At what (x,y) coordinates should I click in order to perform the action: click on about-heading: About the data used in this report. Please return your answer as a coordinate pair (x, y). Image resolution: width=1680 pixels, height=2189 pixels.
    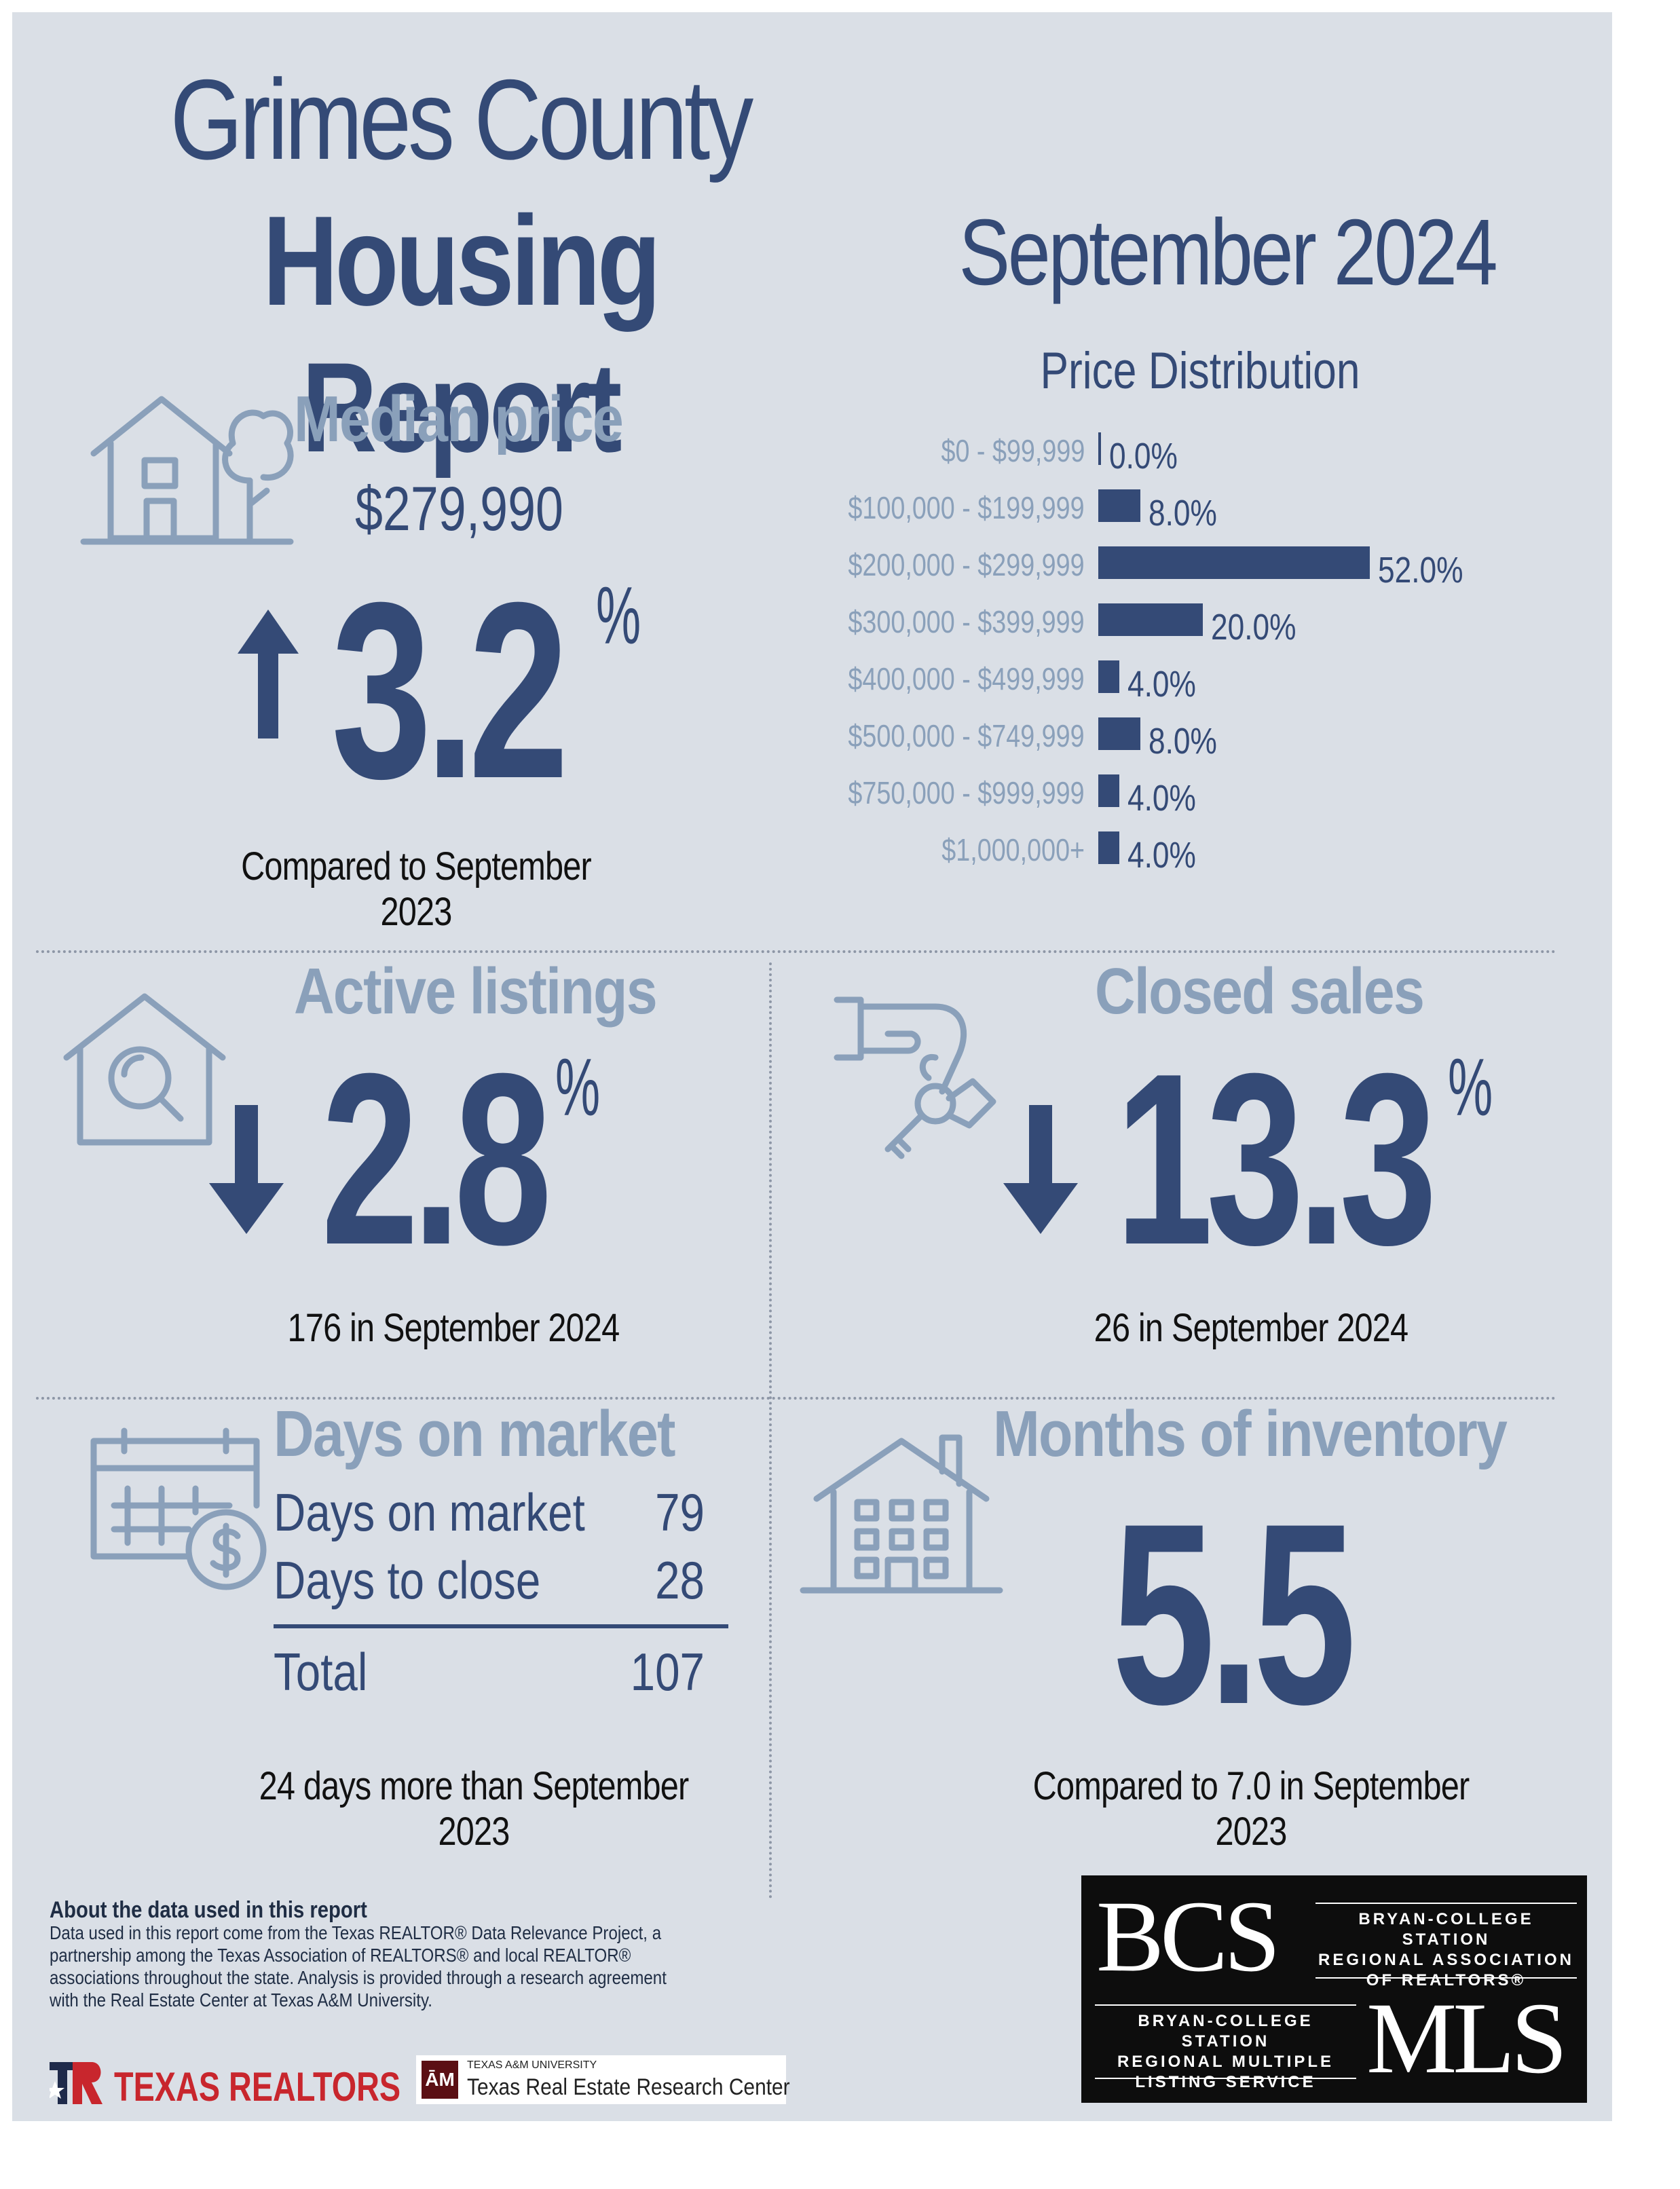
    Looking at the image, I should click on (209, 1910).